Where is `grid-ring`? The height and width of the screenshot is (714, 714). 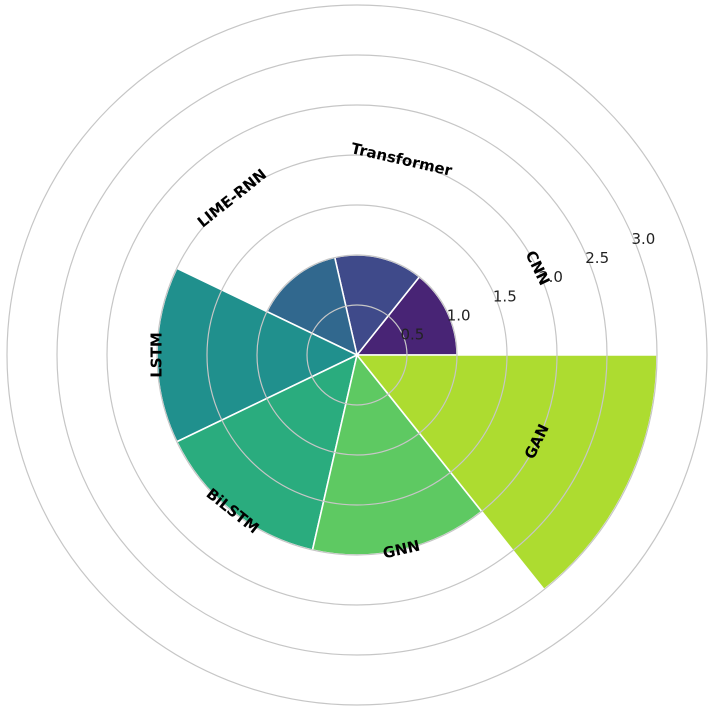
grid-ring is located at coordinates (357, 355).